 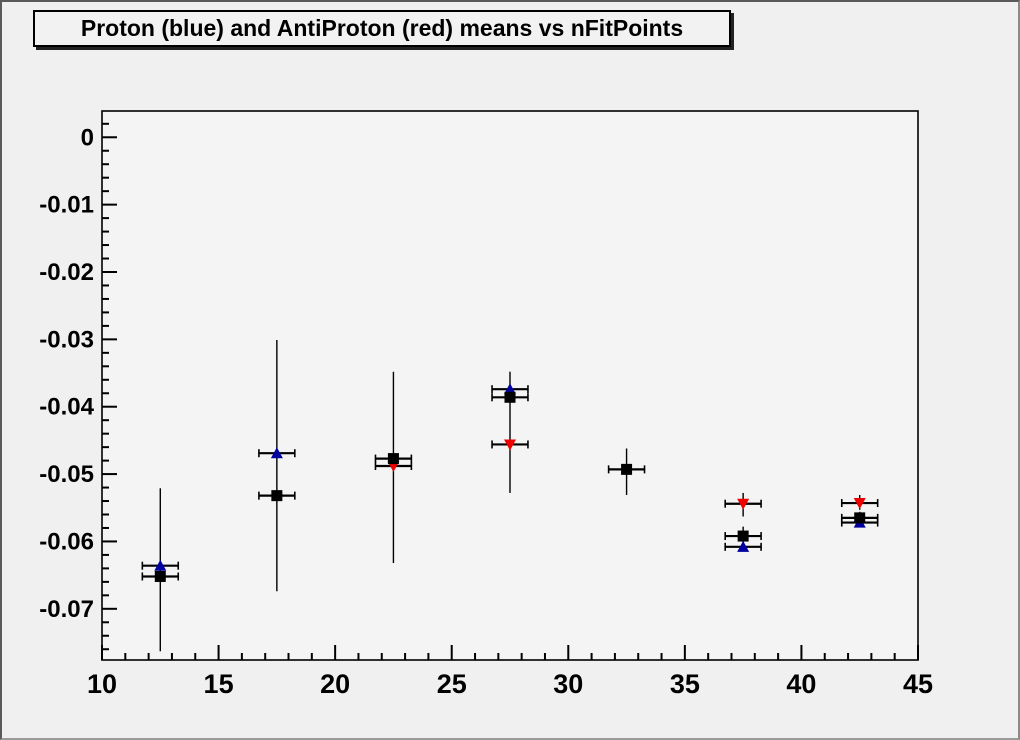 I want to click on y-tick-label: -0.05, so click(x=66, y=474).